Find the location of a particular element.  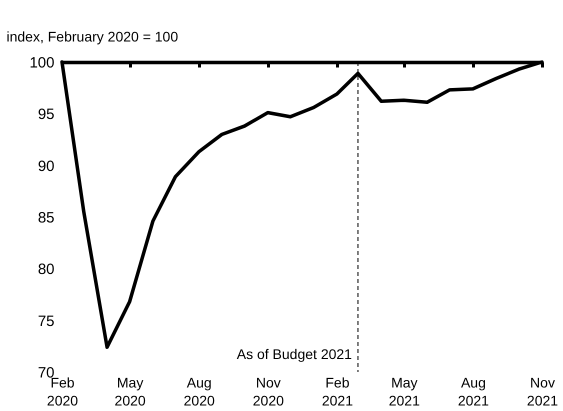

y-tick-label: 90 is located at coordinates (46, 166).